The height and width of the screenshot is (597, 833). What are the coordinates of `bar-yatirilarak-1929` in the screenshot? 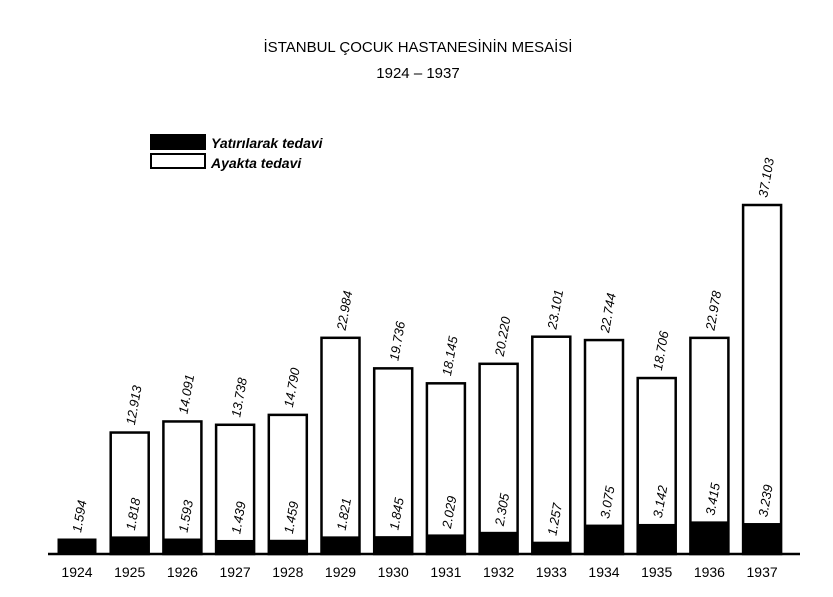 It's located at (340, 545).